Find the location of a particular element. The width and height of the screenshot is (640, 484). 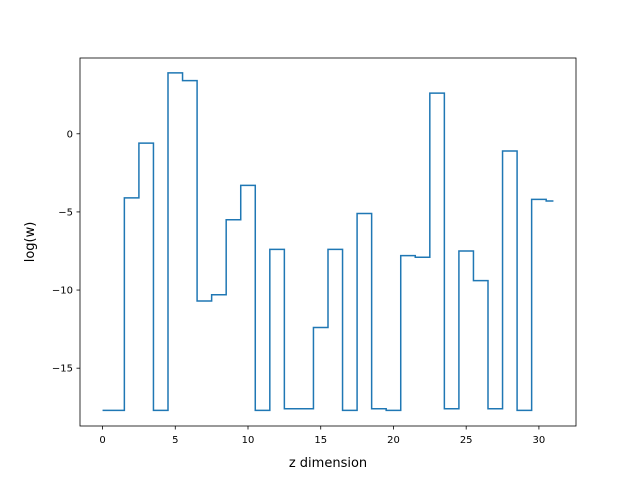

x-tick-label: 5 is located at coordinates (175, 440).